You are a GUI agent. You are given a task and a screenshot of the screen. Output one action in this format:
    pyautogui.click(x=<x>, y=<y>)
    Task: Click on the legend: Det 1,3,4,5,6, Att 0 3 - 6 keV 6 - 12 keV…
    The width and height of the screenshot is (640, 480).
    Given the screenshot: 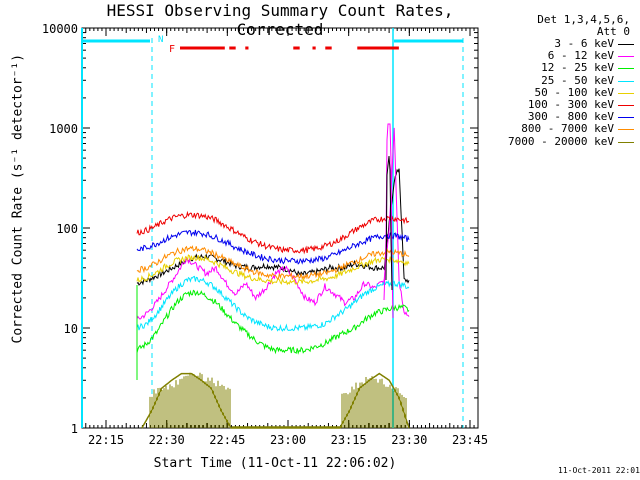 What is the action you would take?
    pyautogui.click(x=561, y=81)
    